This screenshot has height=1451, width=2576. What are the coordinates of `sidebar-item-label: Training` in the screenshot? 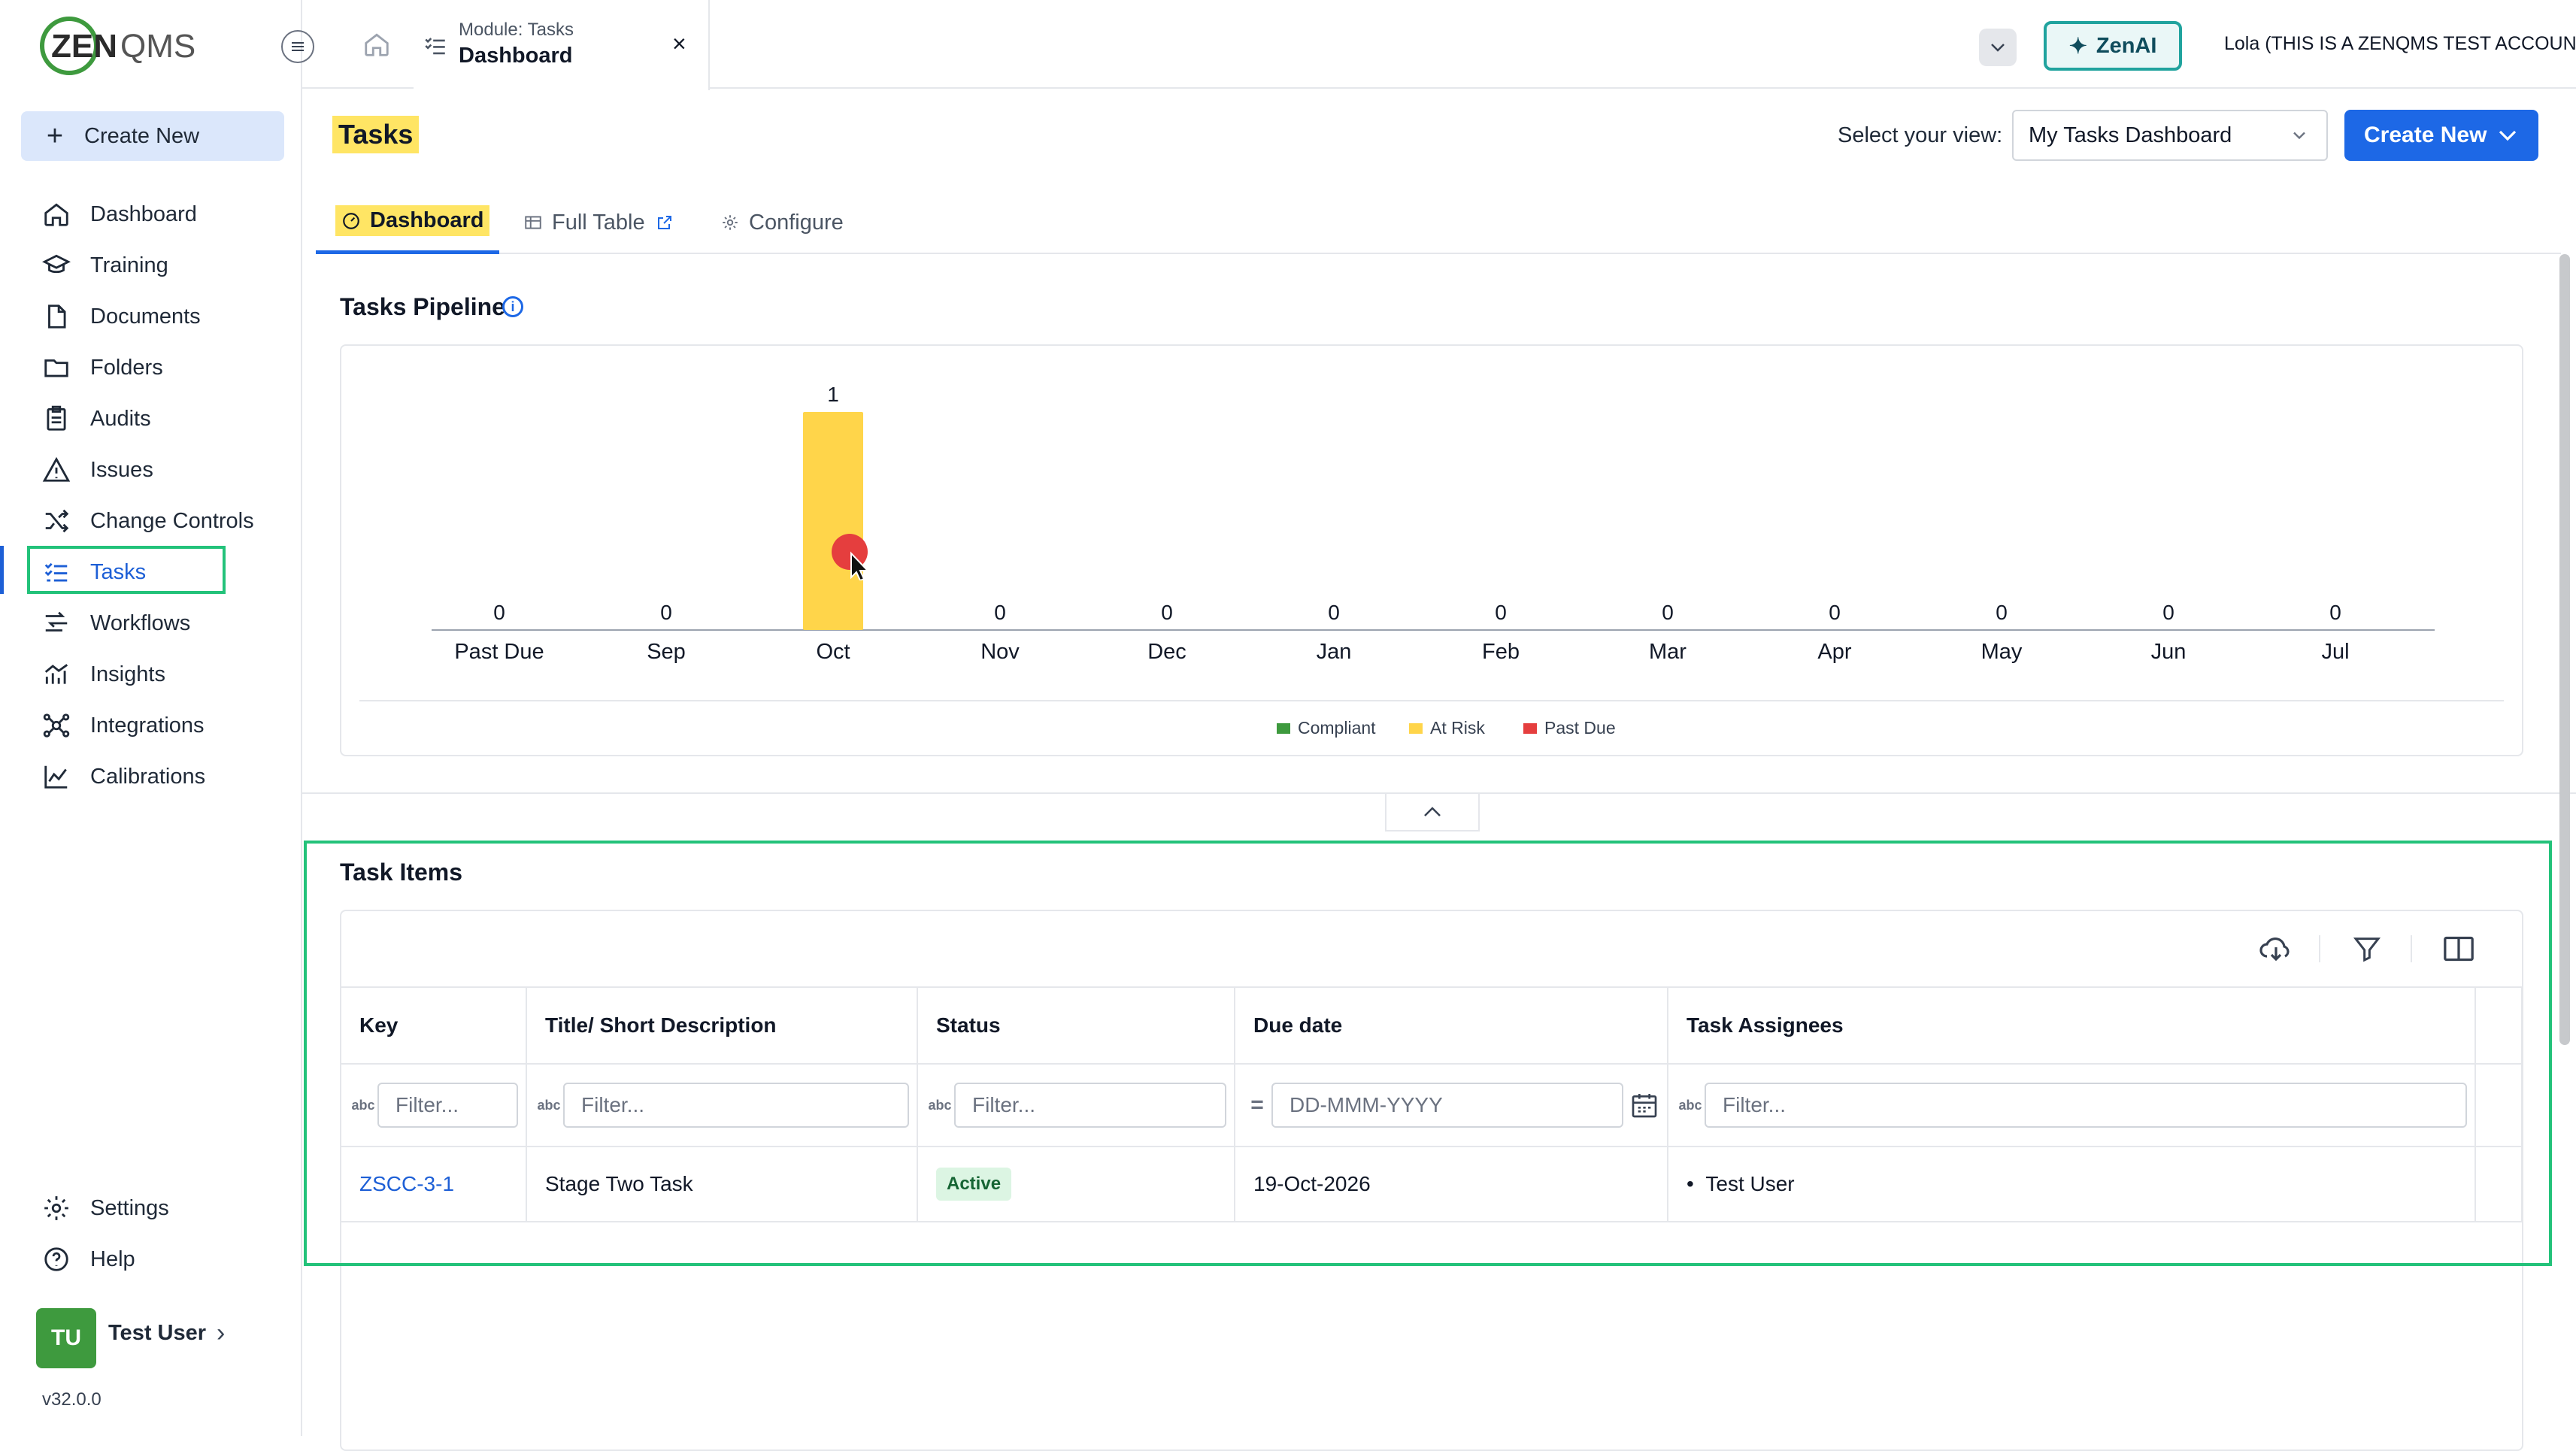 It's located at (129, 265).